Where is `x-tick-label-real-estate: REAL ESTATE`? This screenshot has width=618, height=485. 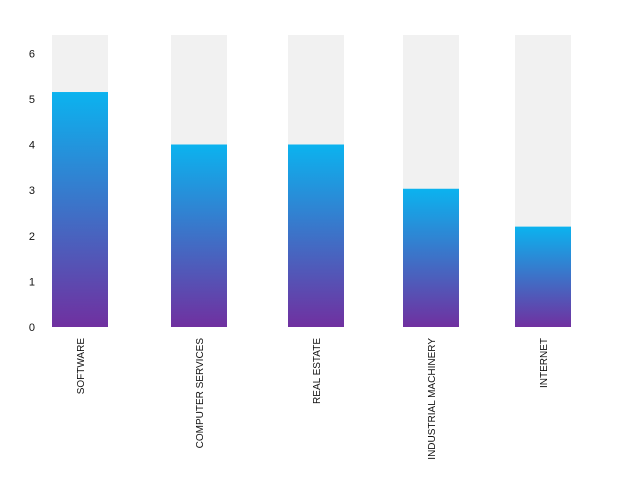
x-tick-label-real-estate: REAL ESTATE is located at coordinates (317, 371).